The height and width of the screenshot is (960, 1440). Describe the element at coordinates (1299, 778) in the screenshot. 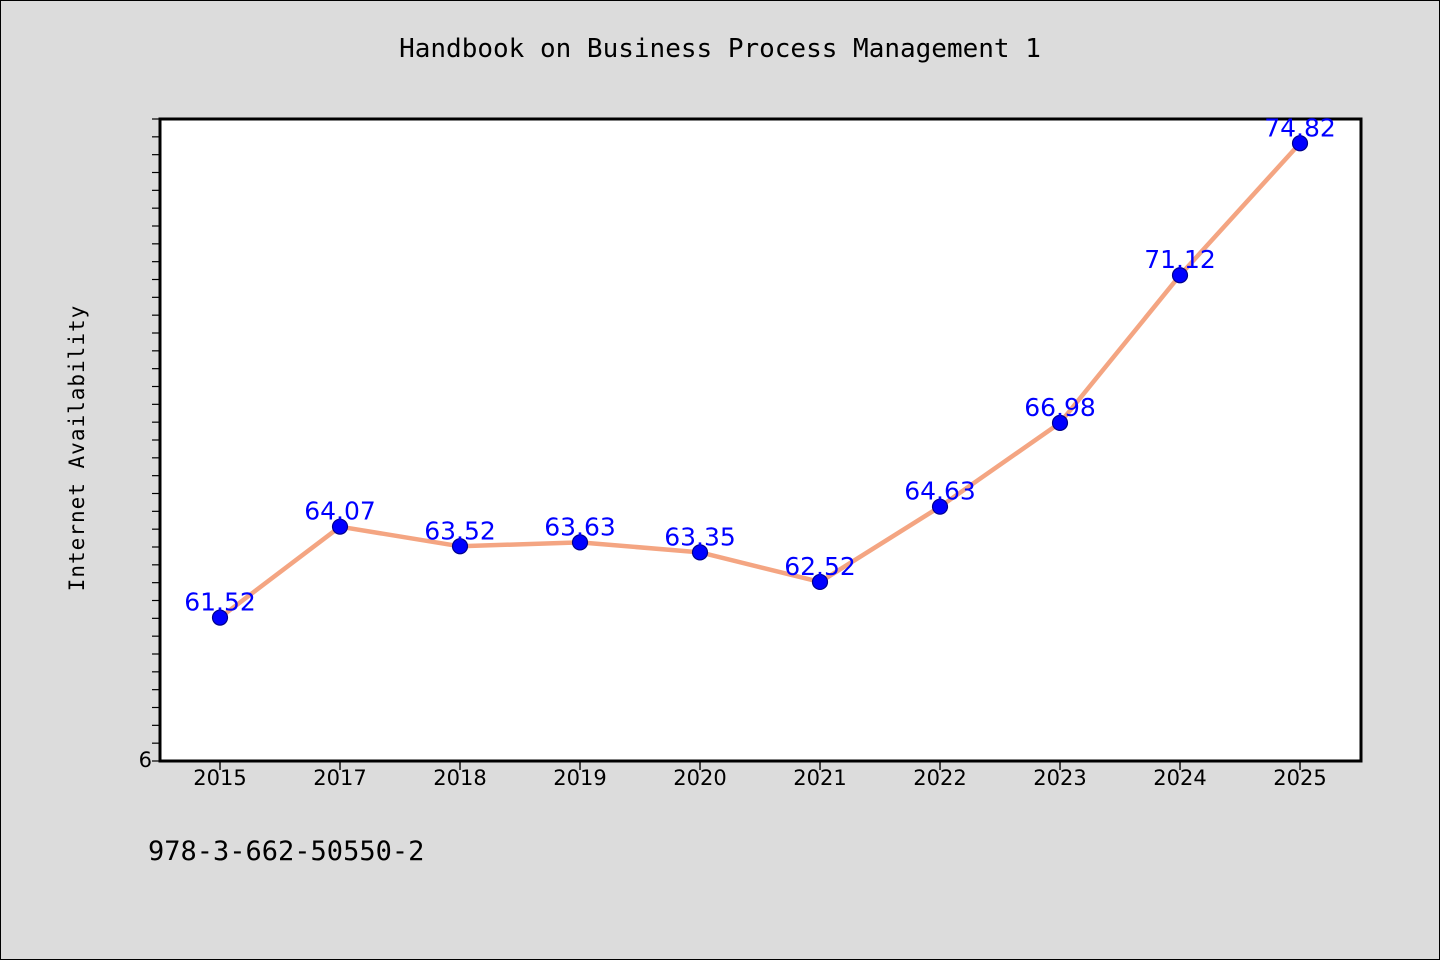

I see `x-tick-label: 2025` at that location.